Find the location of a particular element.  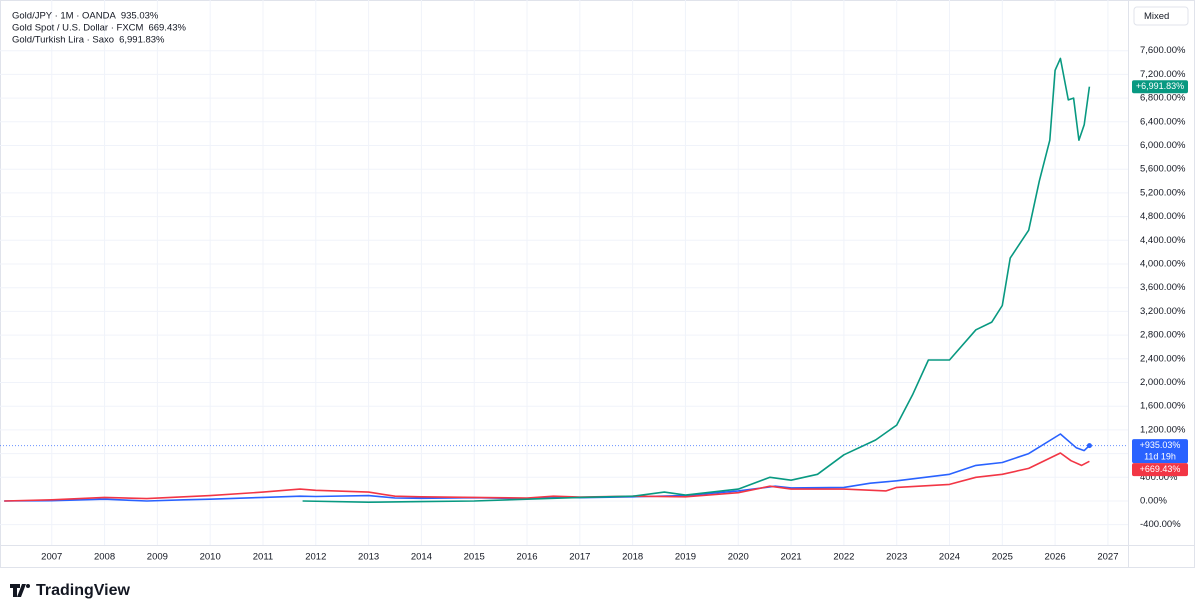

y-tick-label: 2,800.00% is located at coordinates (1163, 335).